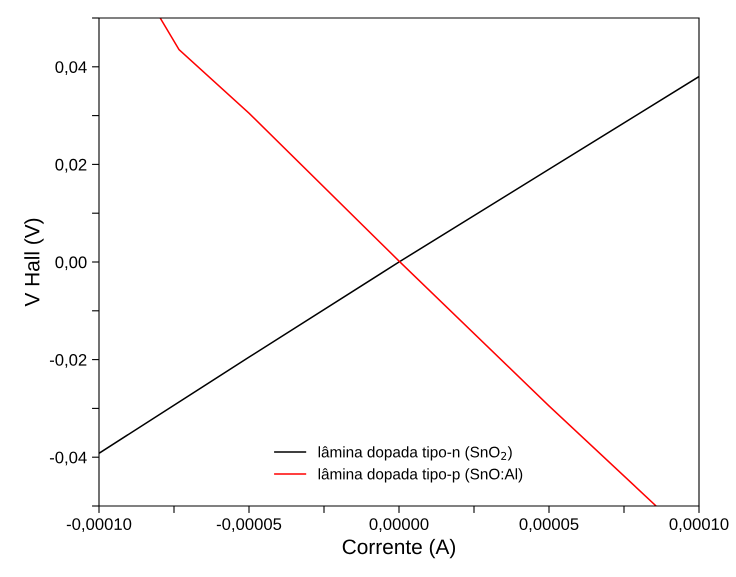 This screenshot has height=577, width=736. What do you see at coordinates (399, 548) in the screenshot?
I see `x-axis-title: Corrente (A)` at bounding box center [399, 548].